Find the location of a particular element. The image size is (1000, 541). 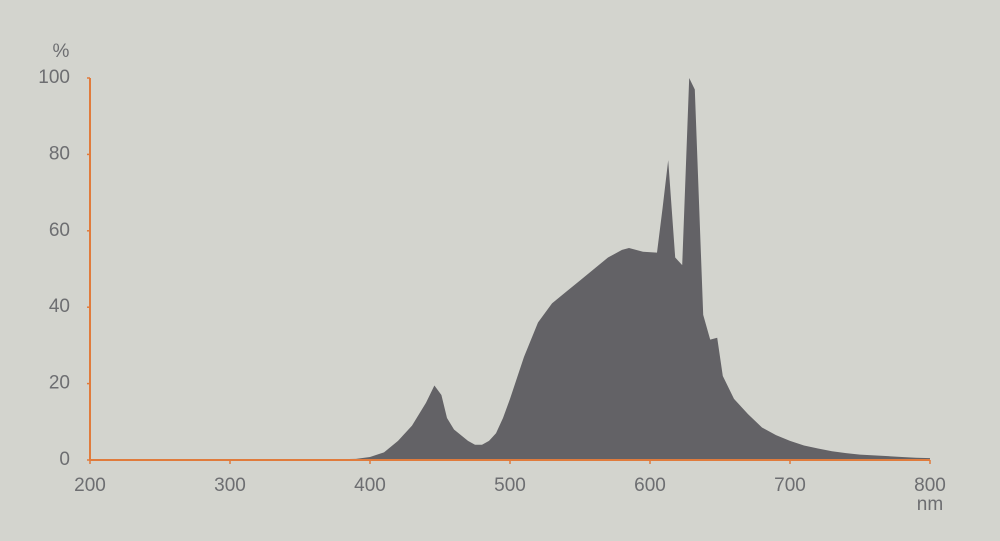

y-tick-label: 20 is located at coordinates (59, 383).